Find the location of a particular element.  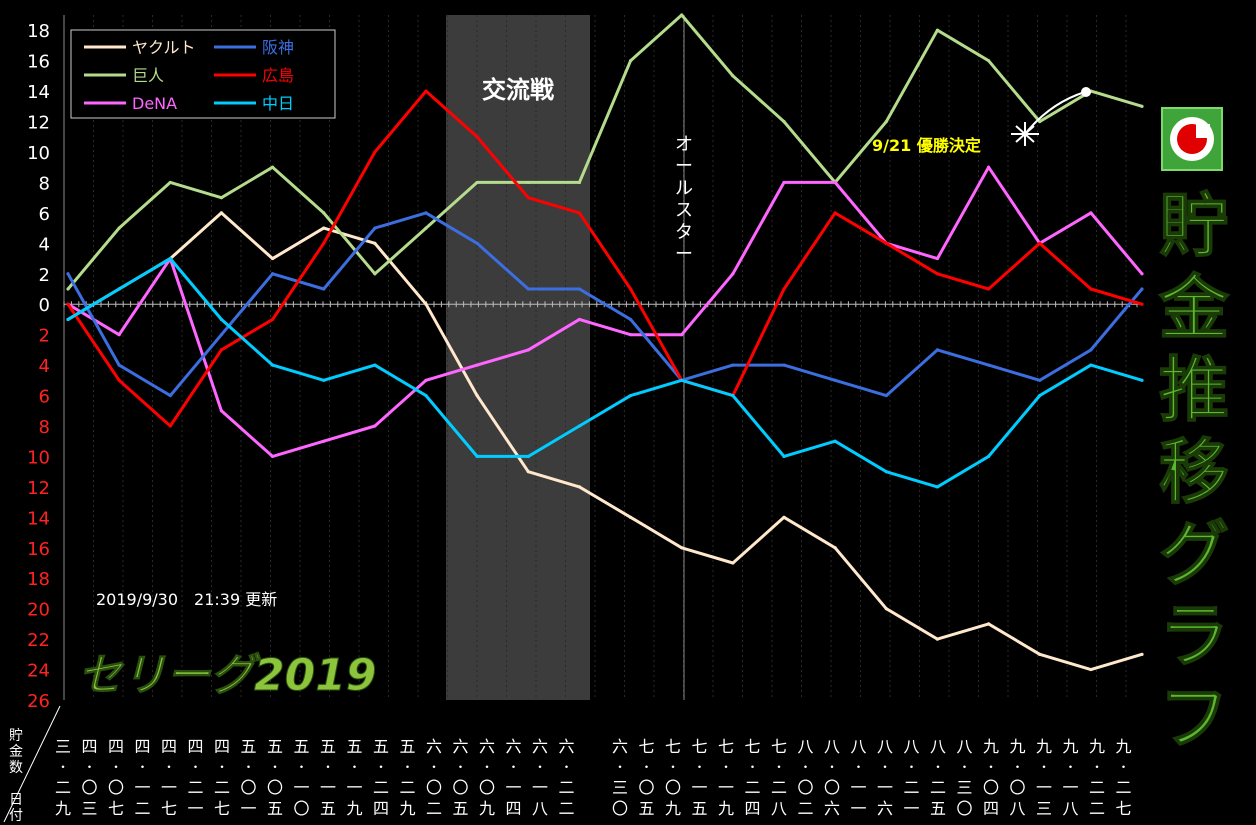

y-tick-label: 12 is located at coordinates (38, 488).